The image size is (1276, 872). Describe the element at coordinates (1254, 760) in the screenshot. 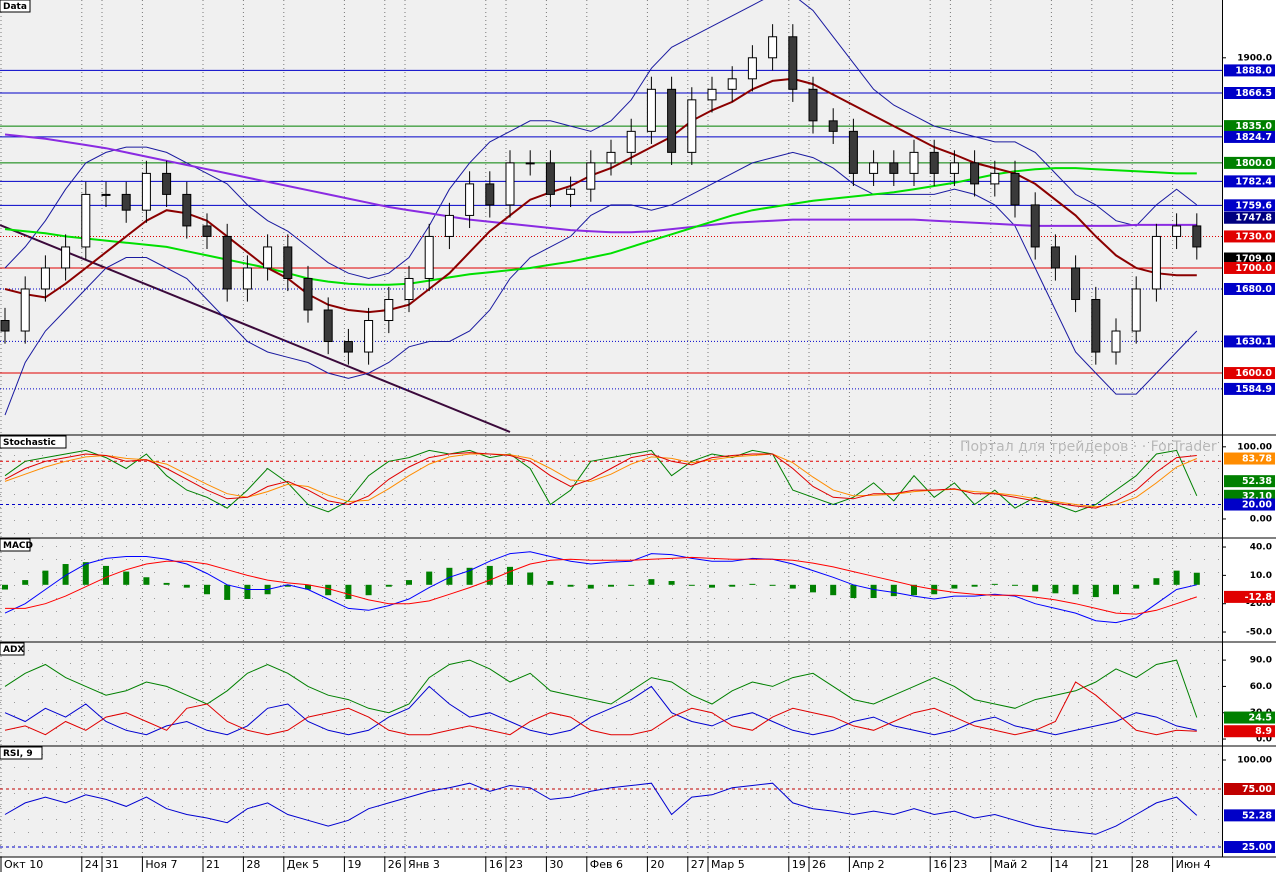

I see `y-tick-label: 100.00` at that location.